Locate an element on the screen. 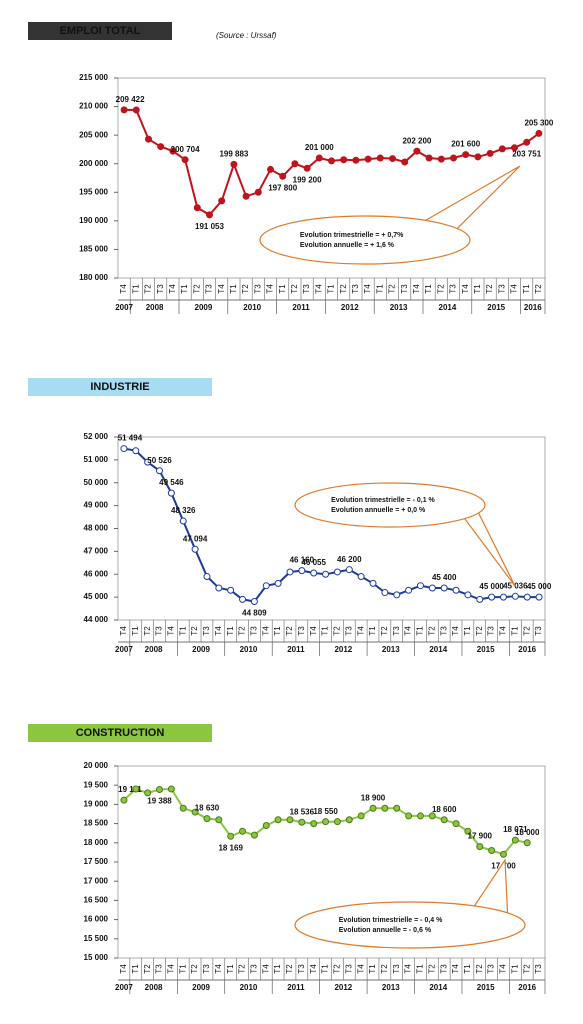  value-label: 47 094 is located at coordinates (195, 538).